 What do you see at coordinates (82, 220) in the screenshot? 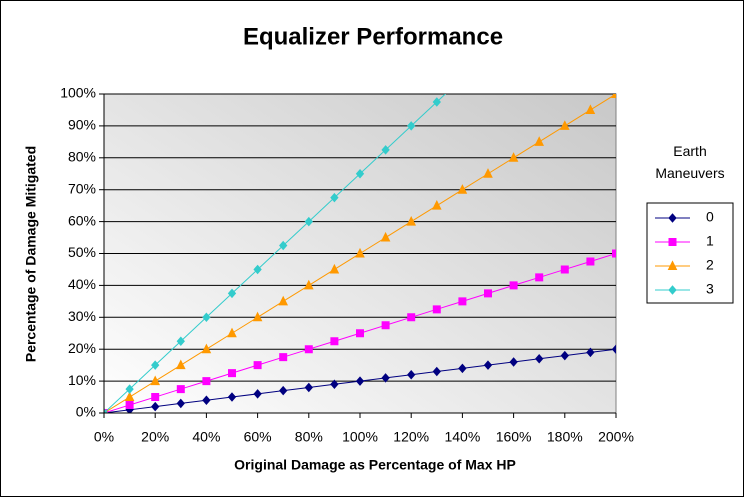
I see `y-tick-label: 60%` at bounding box center [82, 220].